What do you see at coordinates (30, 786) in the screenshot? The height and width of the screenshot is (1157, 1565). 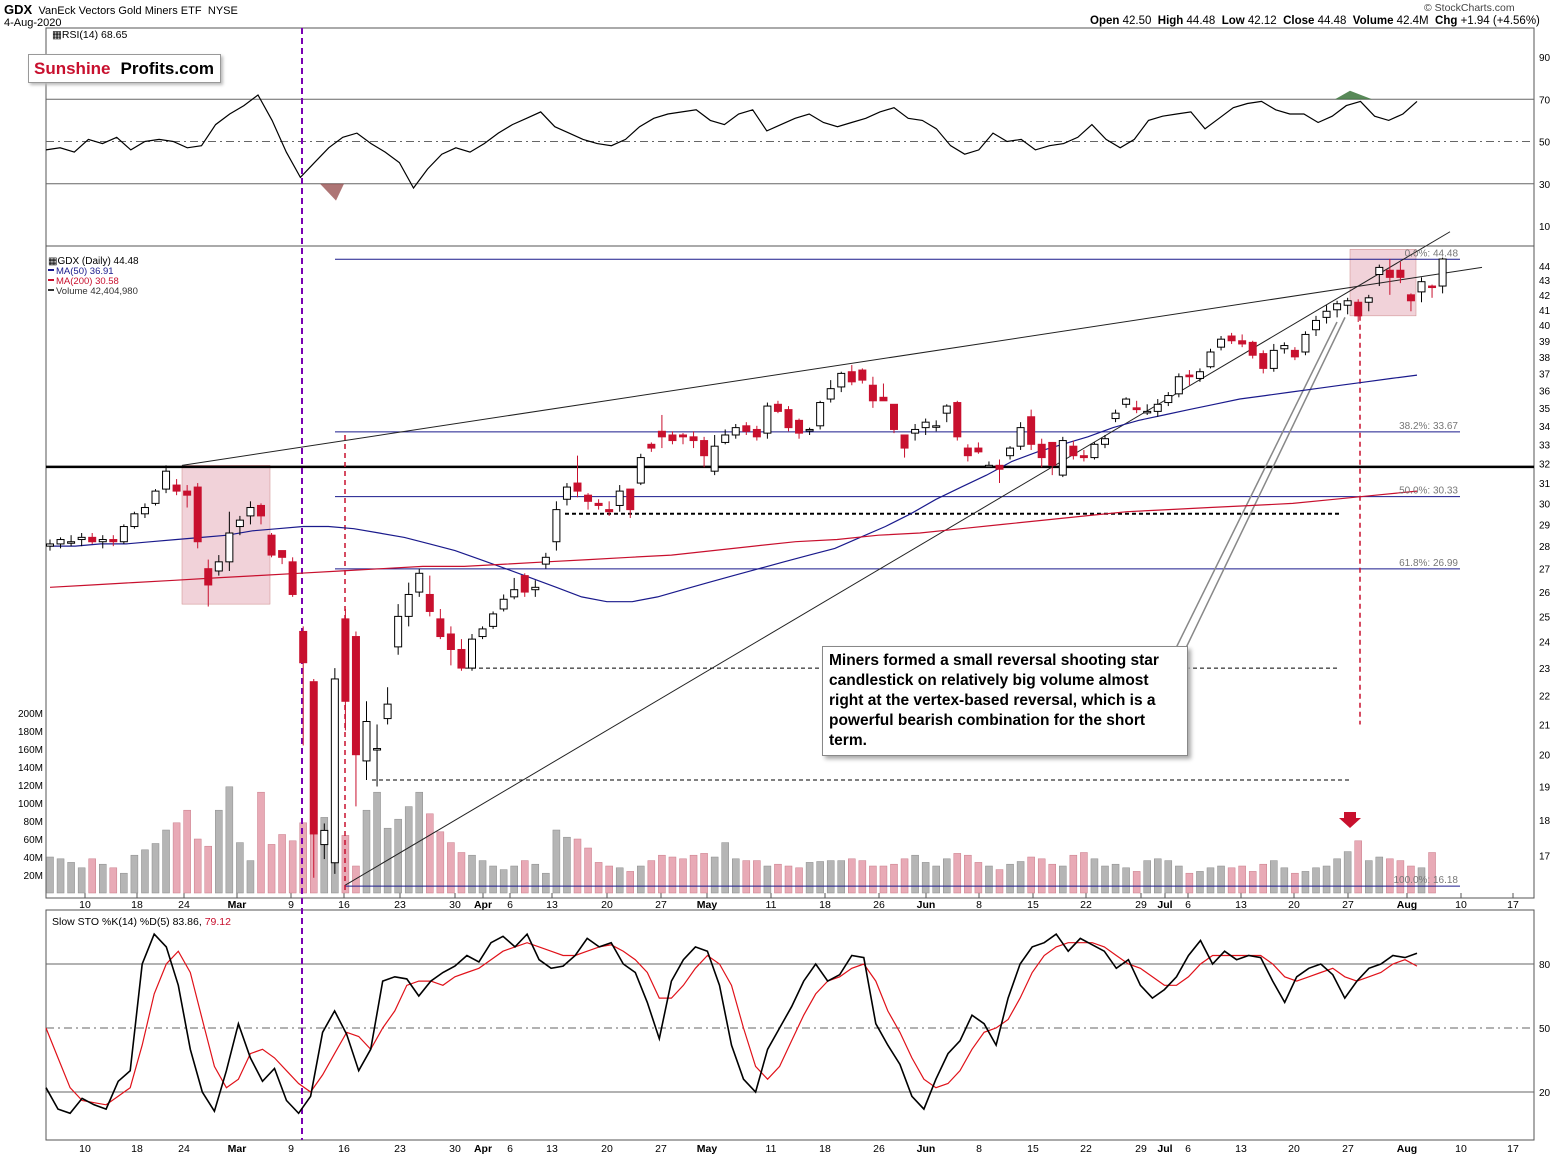 I see `volume-y-tick: 120M` at bounding box center [30, 786].